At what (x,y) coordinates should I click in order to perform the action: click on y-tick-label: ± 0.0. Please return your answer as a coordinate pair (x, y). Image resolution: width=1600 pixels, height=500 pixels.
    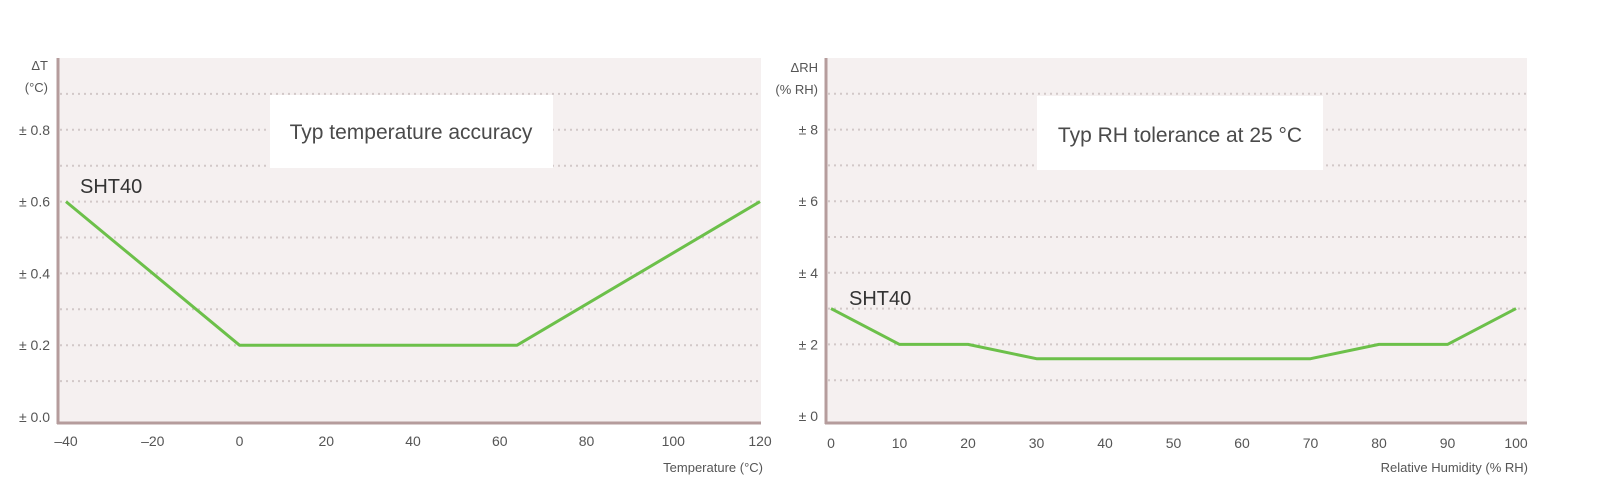
    Looking at the image, I should click on (34, 417).